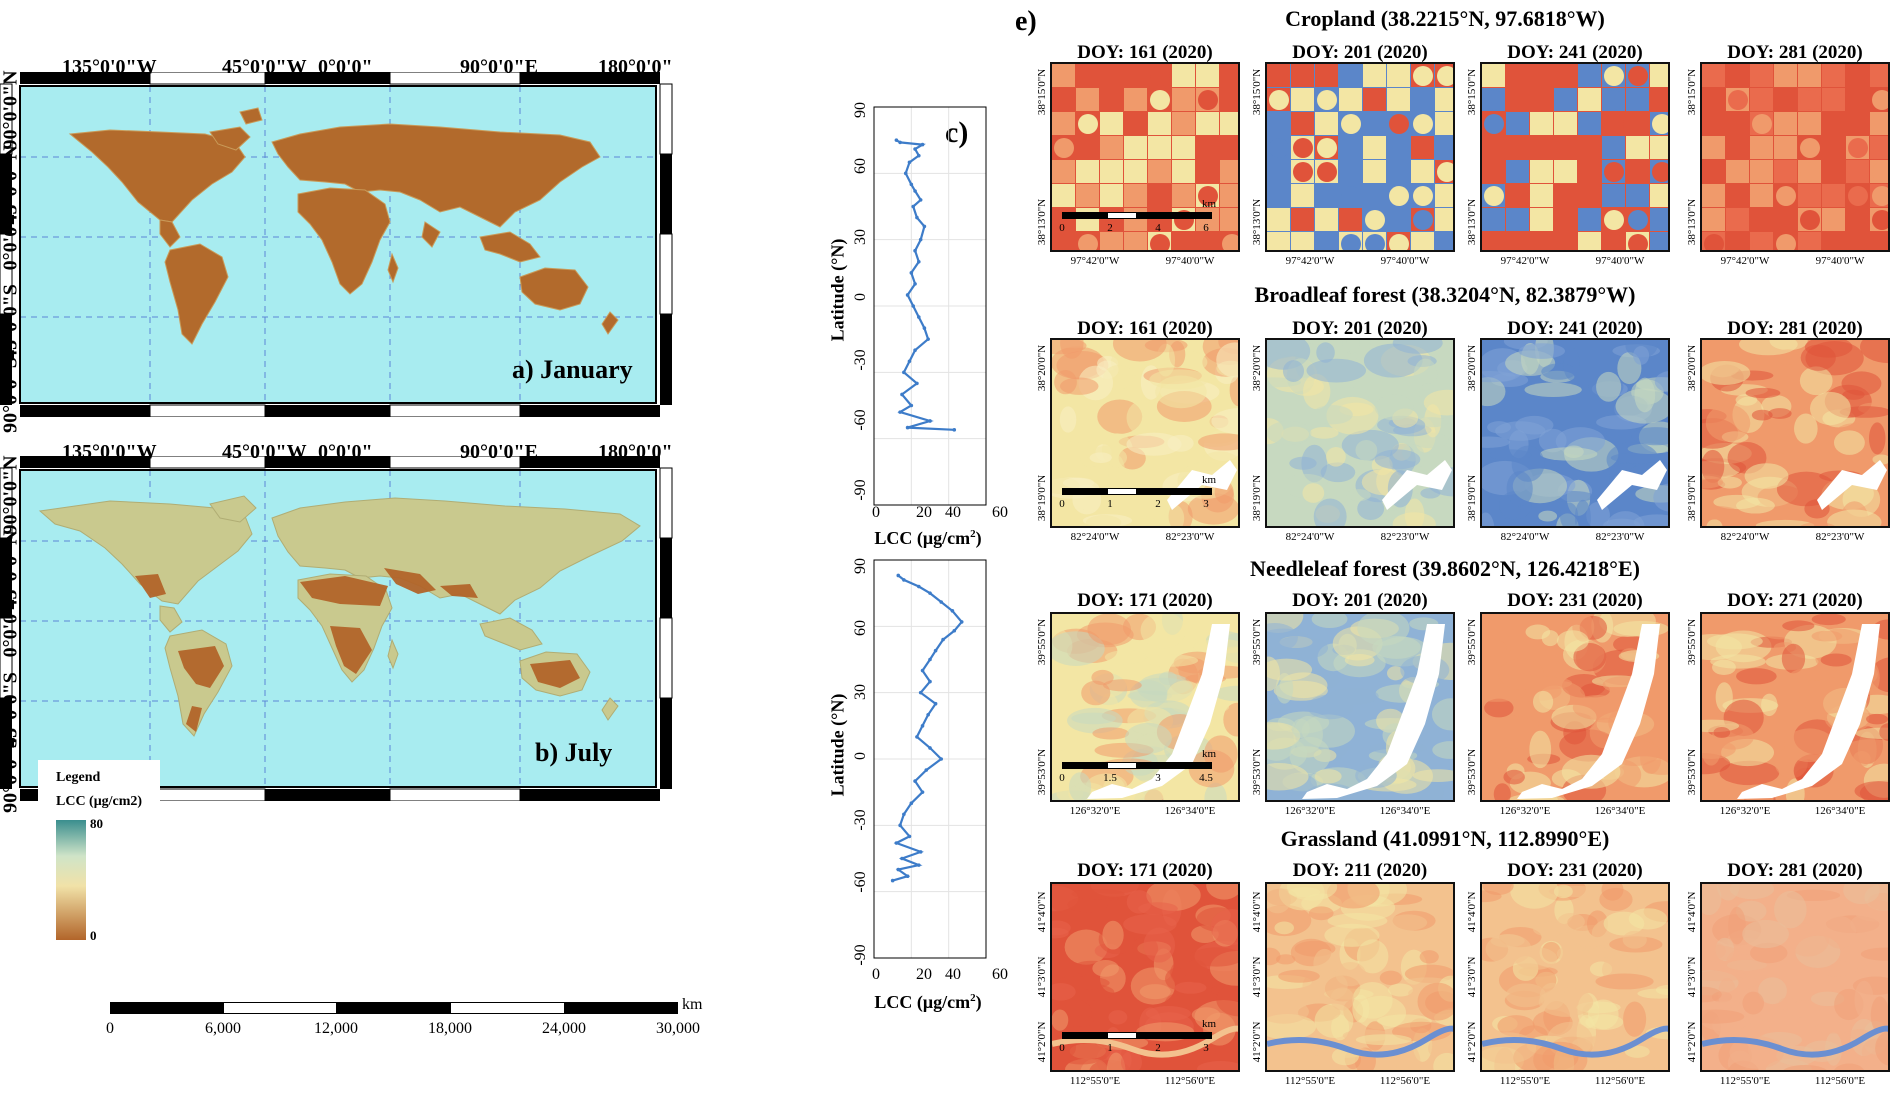 The image size is (1900, 1093). What do you see at coordinates (1137, 765) in the screenshot?
I see `site-2-scalebar` at bounding box center [1137, 765].